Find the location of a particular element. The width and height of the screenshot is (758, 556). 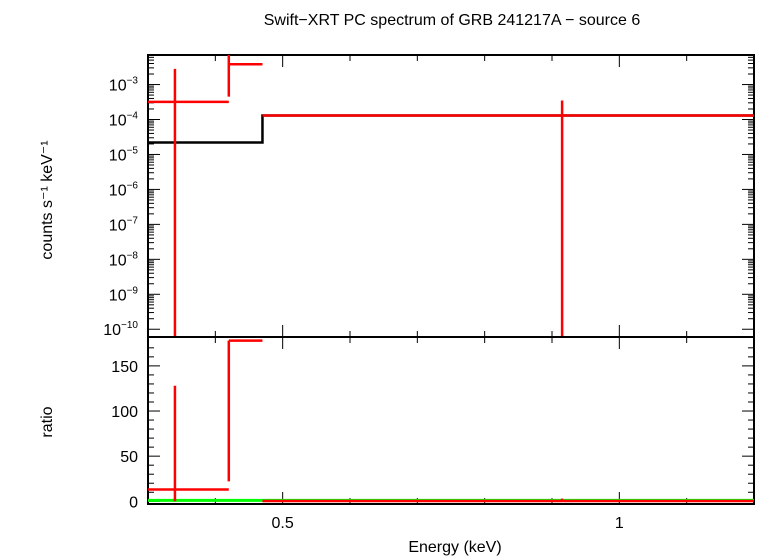

top-y-axis-label: counts s⁻¹ keV⁻¹ is located at coordinates (47, 199).